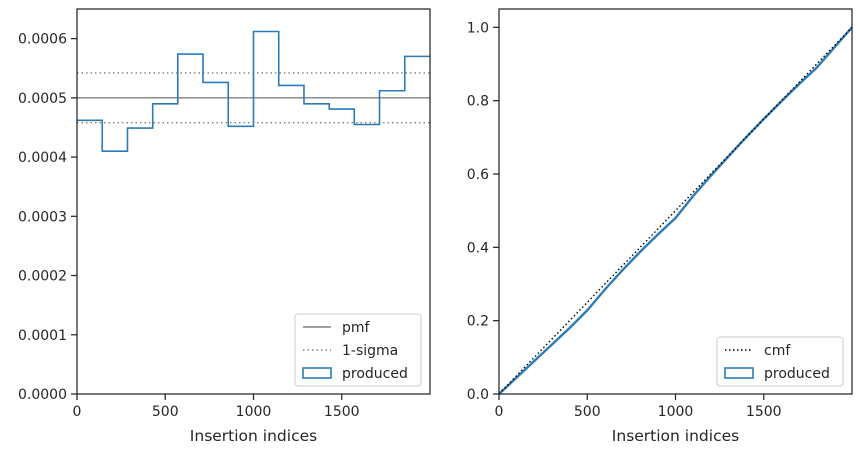 This screenshot has width=861, height=453. Describe the element at coordinates (478, 322) in the screenshot. I see `right-y-tick-label: 0.2` at that location.